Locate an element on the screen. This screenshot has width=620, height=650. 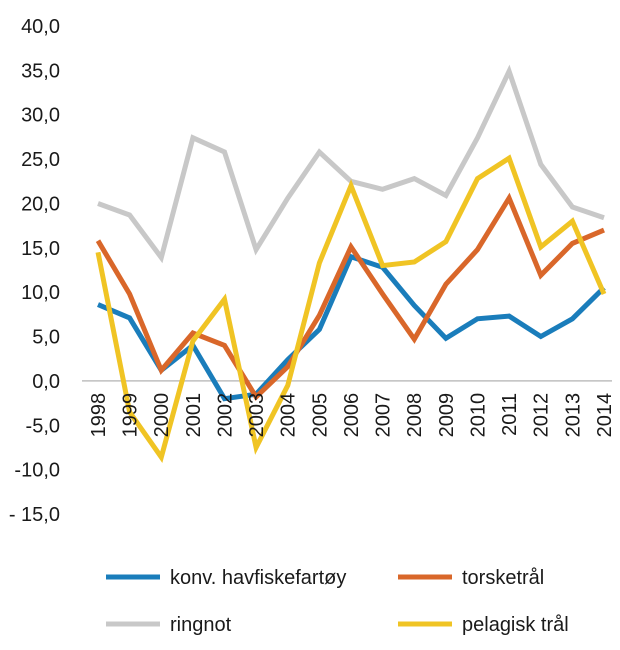
x-tick-label: 2007 is located at coordinates (384, 415).